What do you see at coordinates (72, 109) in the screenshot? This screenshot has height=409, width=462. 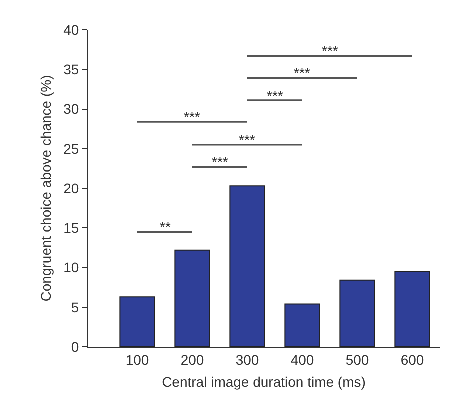 I see `y-tick-label: 30` at bounding box center [72, 109].